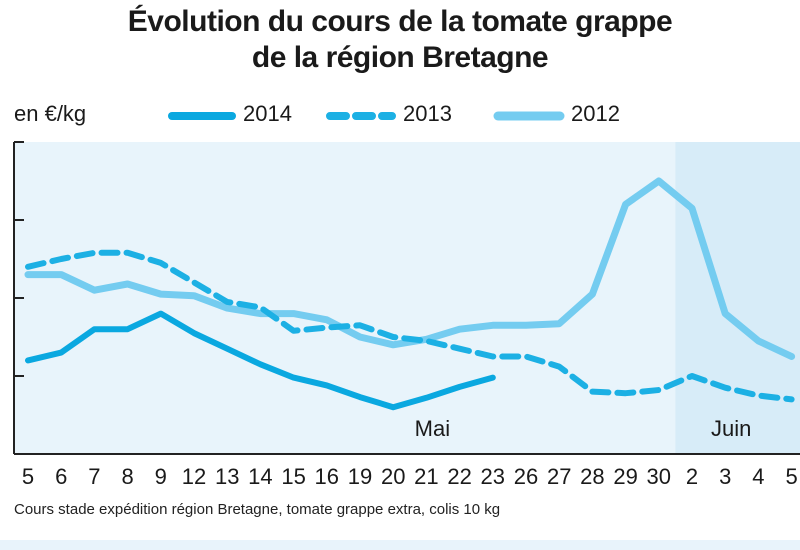  Describe the element at coordinates (194, 476) in the screenshot. I see `x-tick-label: 12` at that location.